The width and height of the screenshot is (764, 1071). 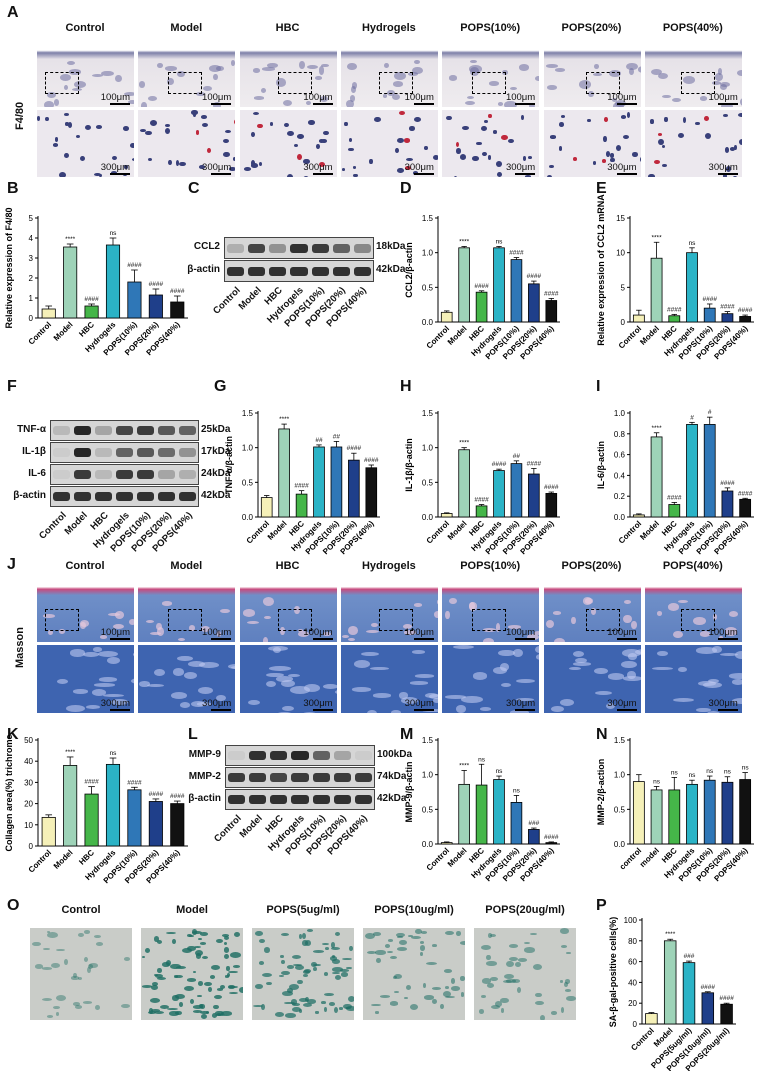 I want to click on y-tick-label: 0.0, so click(x=428, y=322).